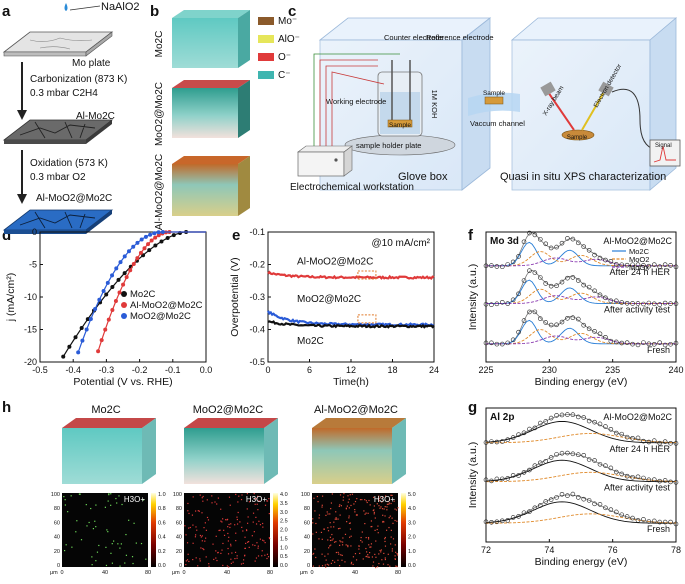 The width and height of the screenshot is (685, 584). What do you see at coordinates (122, 382) in the screenshot?
I see `x-axis-label: Potential (V vs. RHE)` at bounding box center [122, 382].